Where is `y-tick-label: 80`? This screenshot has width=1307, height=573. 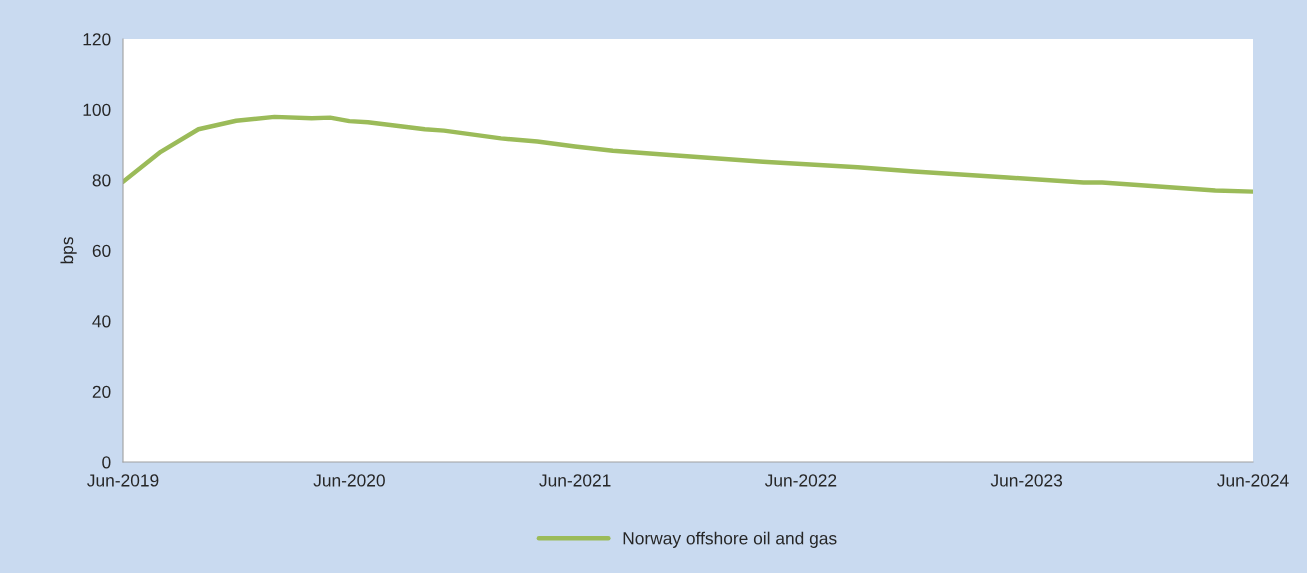 y-tick-label: 80 is located at coordinates (101, 180).